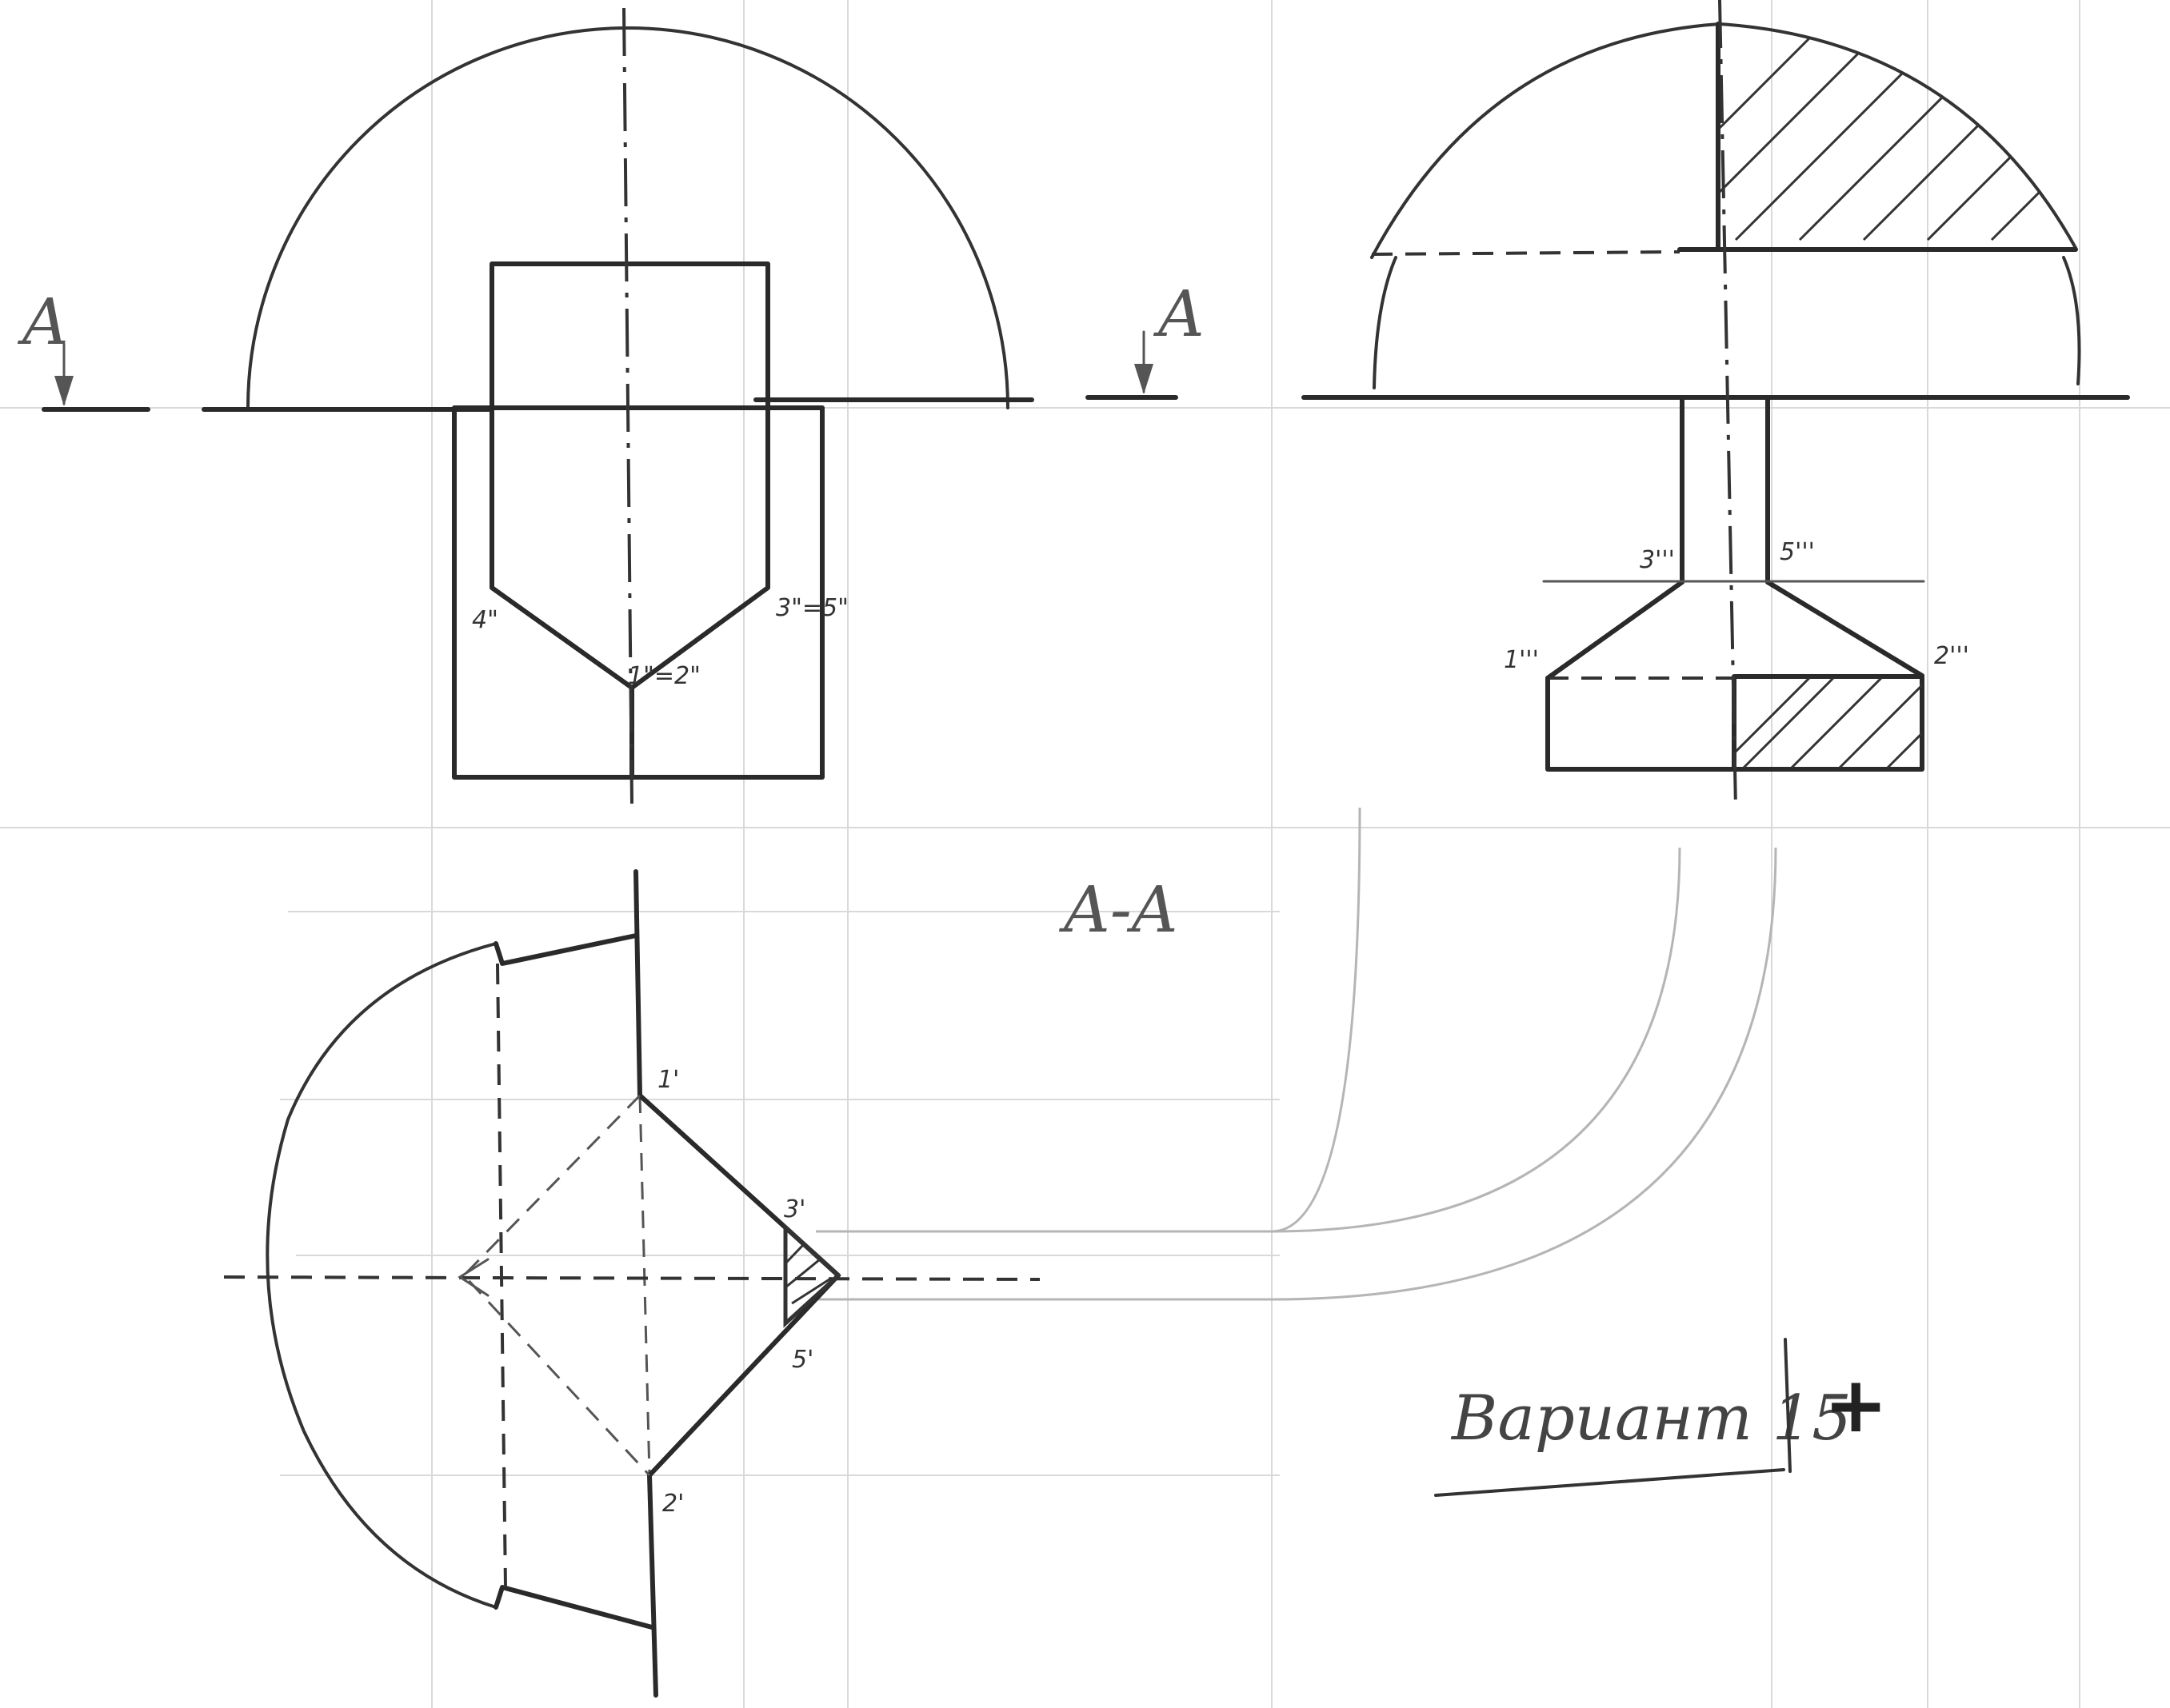  Describe the element at coordinates (664, 676) in the screenshot. I see `label-1-2-front: 1"=2"` at that location.